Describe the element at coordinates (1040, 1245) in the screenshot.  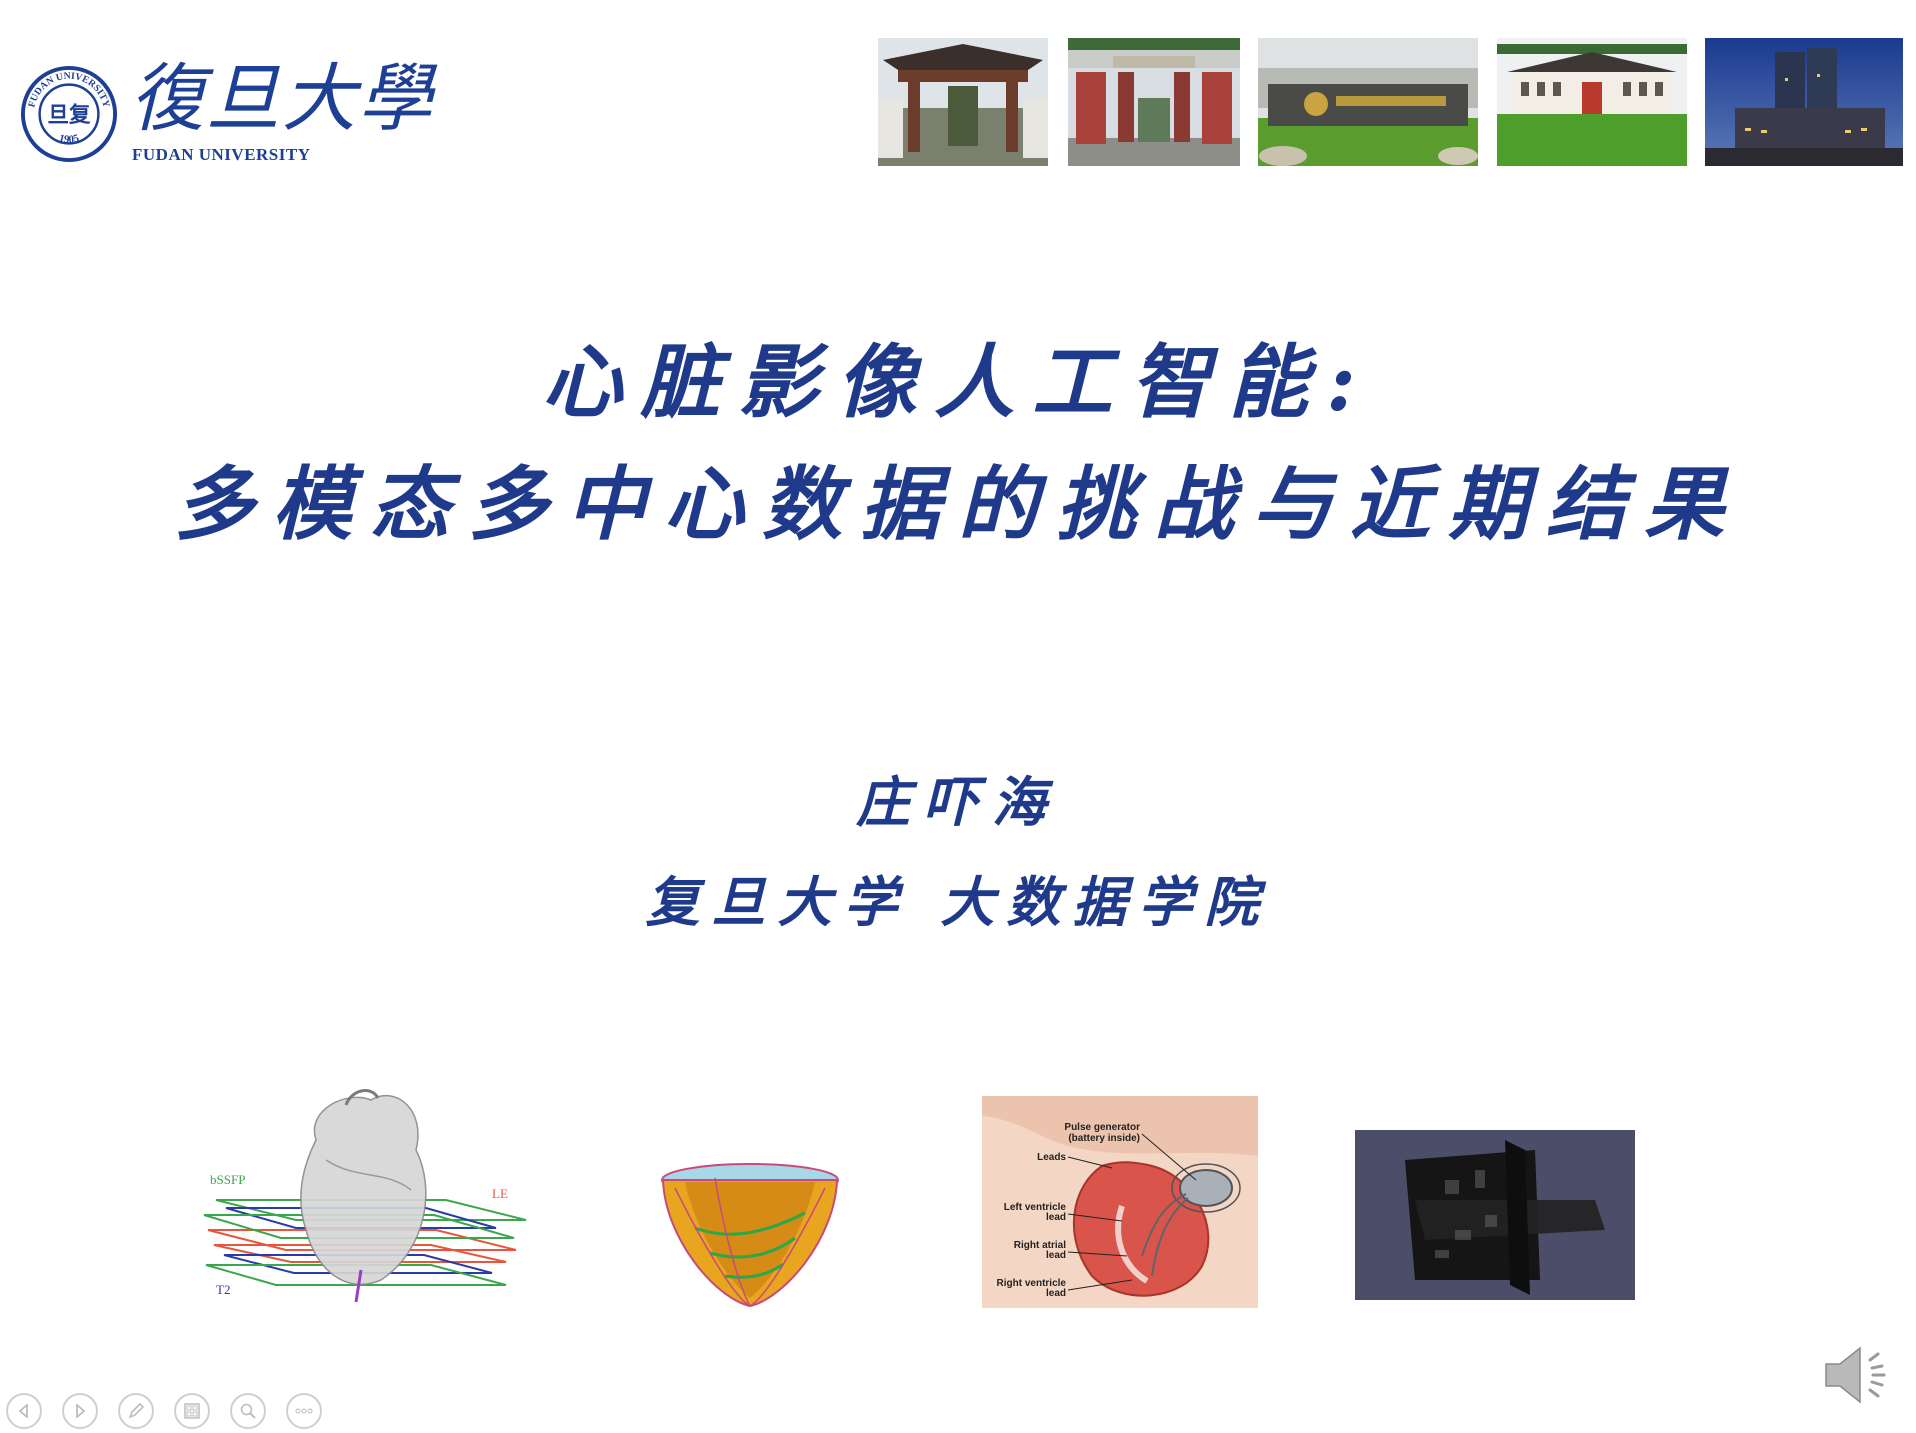
I see `right-atrial-label: Right atrial` at that location.